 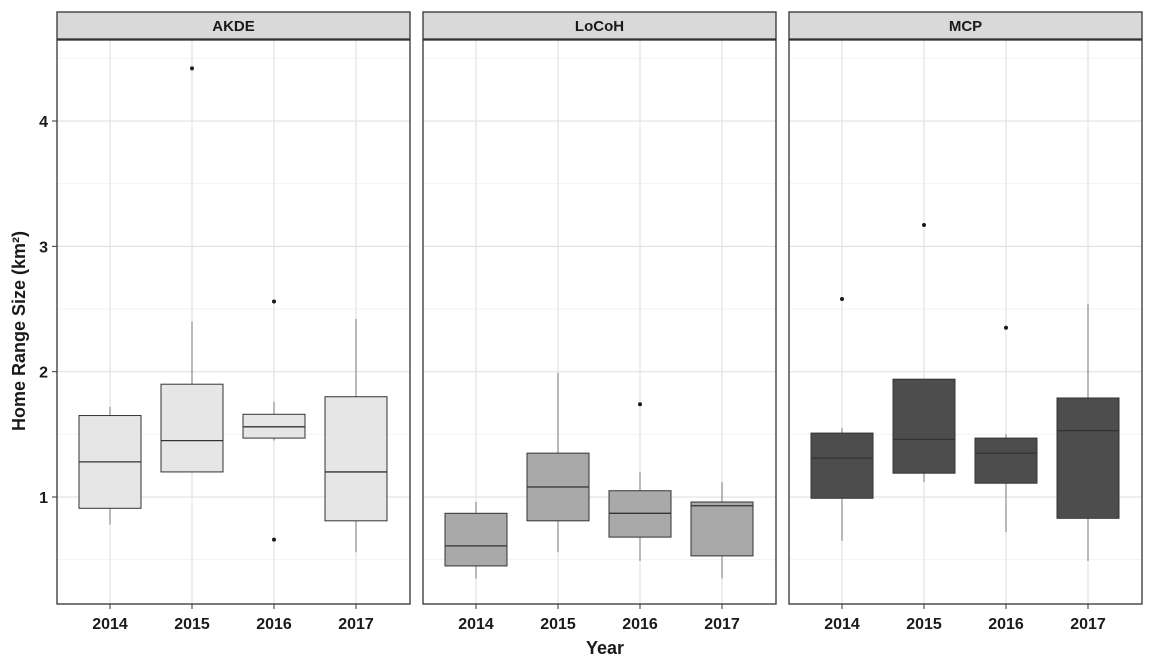 I want to click on facet-strip-label: AKDE, so click(x=233, y=26).